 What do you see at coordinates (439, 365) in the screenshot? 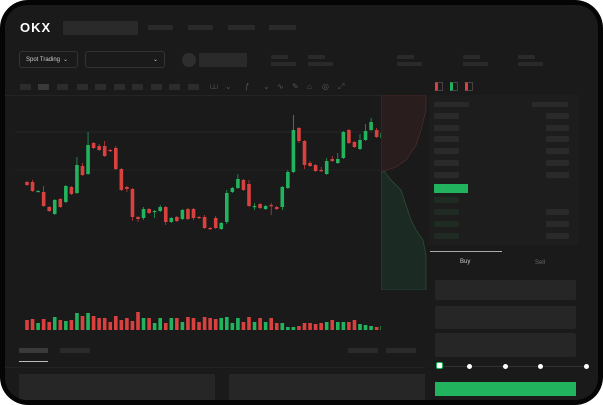
I see `slider-handle` at bounding box center [439, 365].